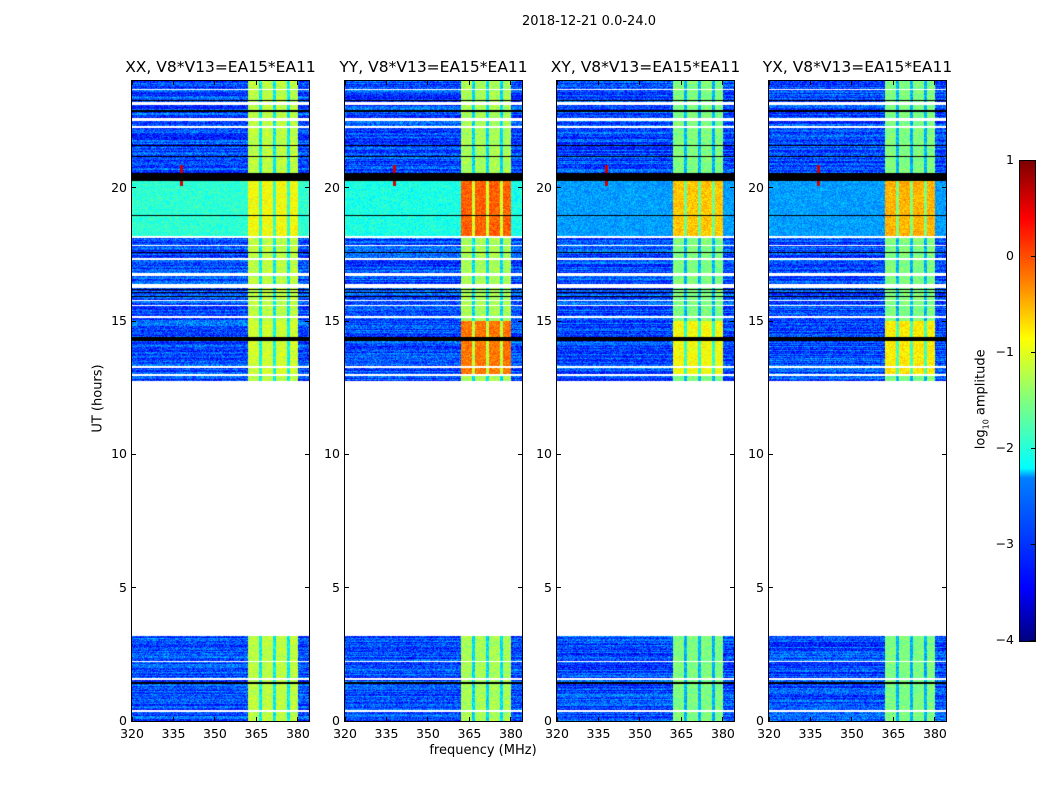  Describe the element at coordinates (433, 67) in the screenshot. I see `panel-title: YY, V8*V13=EA15*EA11` at that location.